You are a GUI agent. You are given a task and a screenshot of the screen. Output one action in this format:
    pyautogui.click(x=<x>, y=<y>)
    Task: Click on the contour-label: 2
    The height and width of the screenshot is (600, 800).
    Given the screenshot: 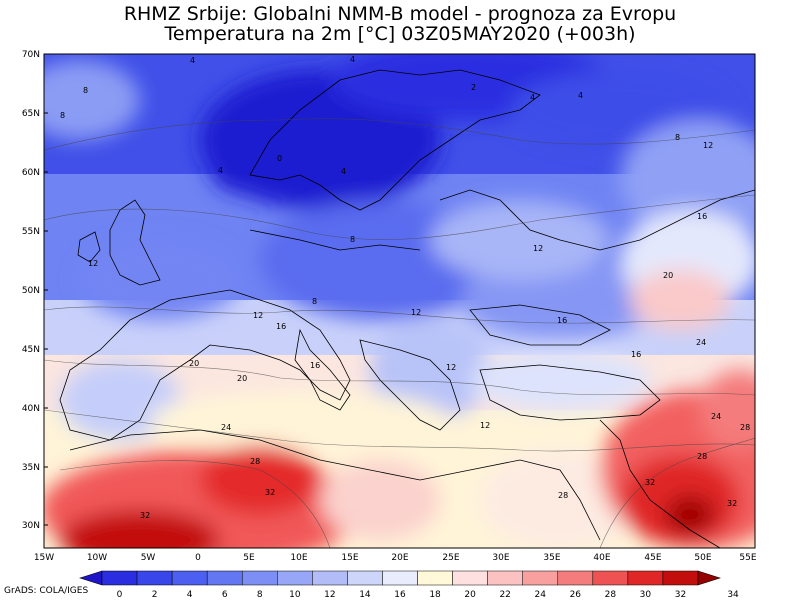 What is the action you would take?
    pyautogui.click(x=473, y=87)
    